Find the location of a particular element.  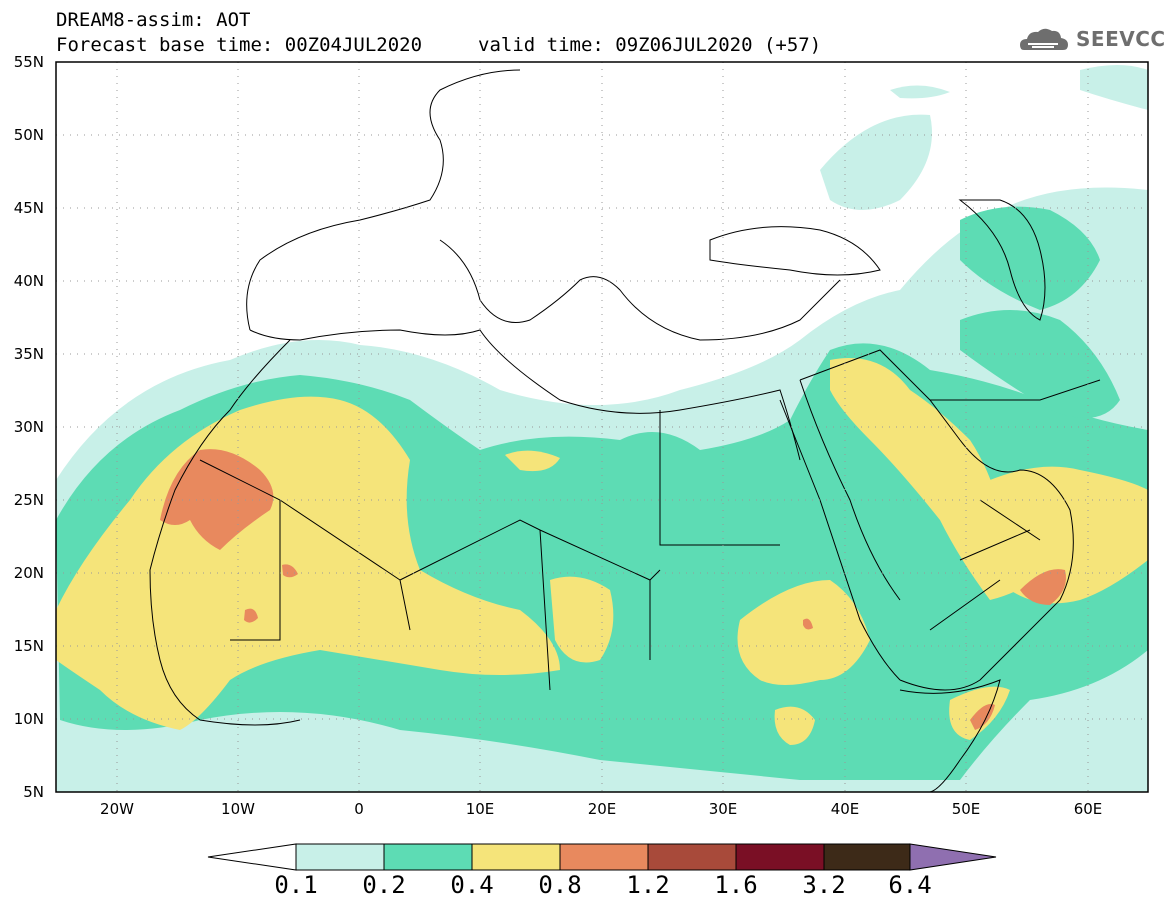

aot-level4-blob-b is located at coordinates (290, 571).